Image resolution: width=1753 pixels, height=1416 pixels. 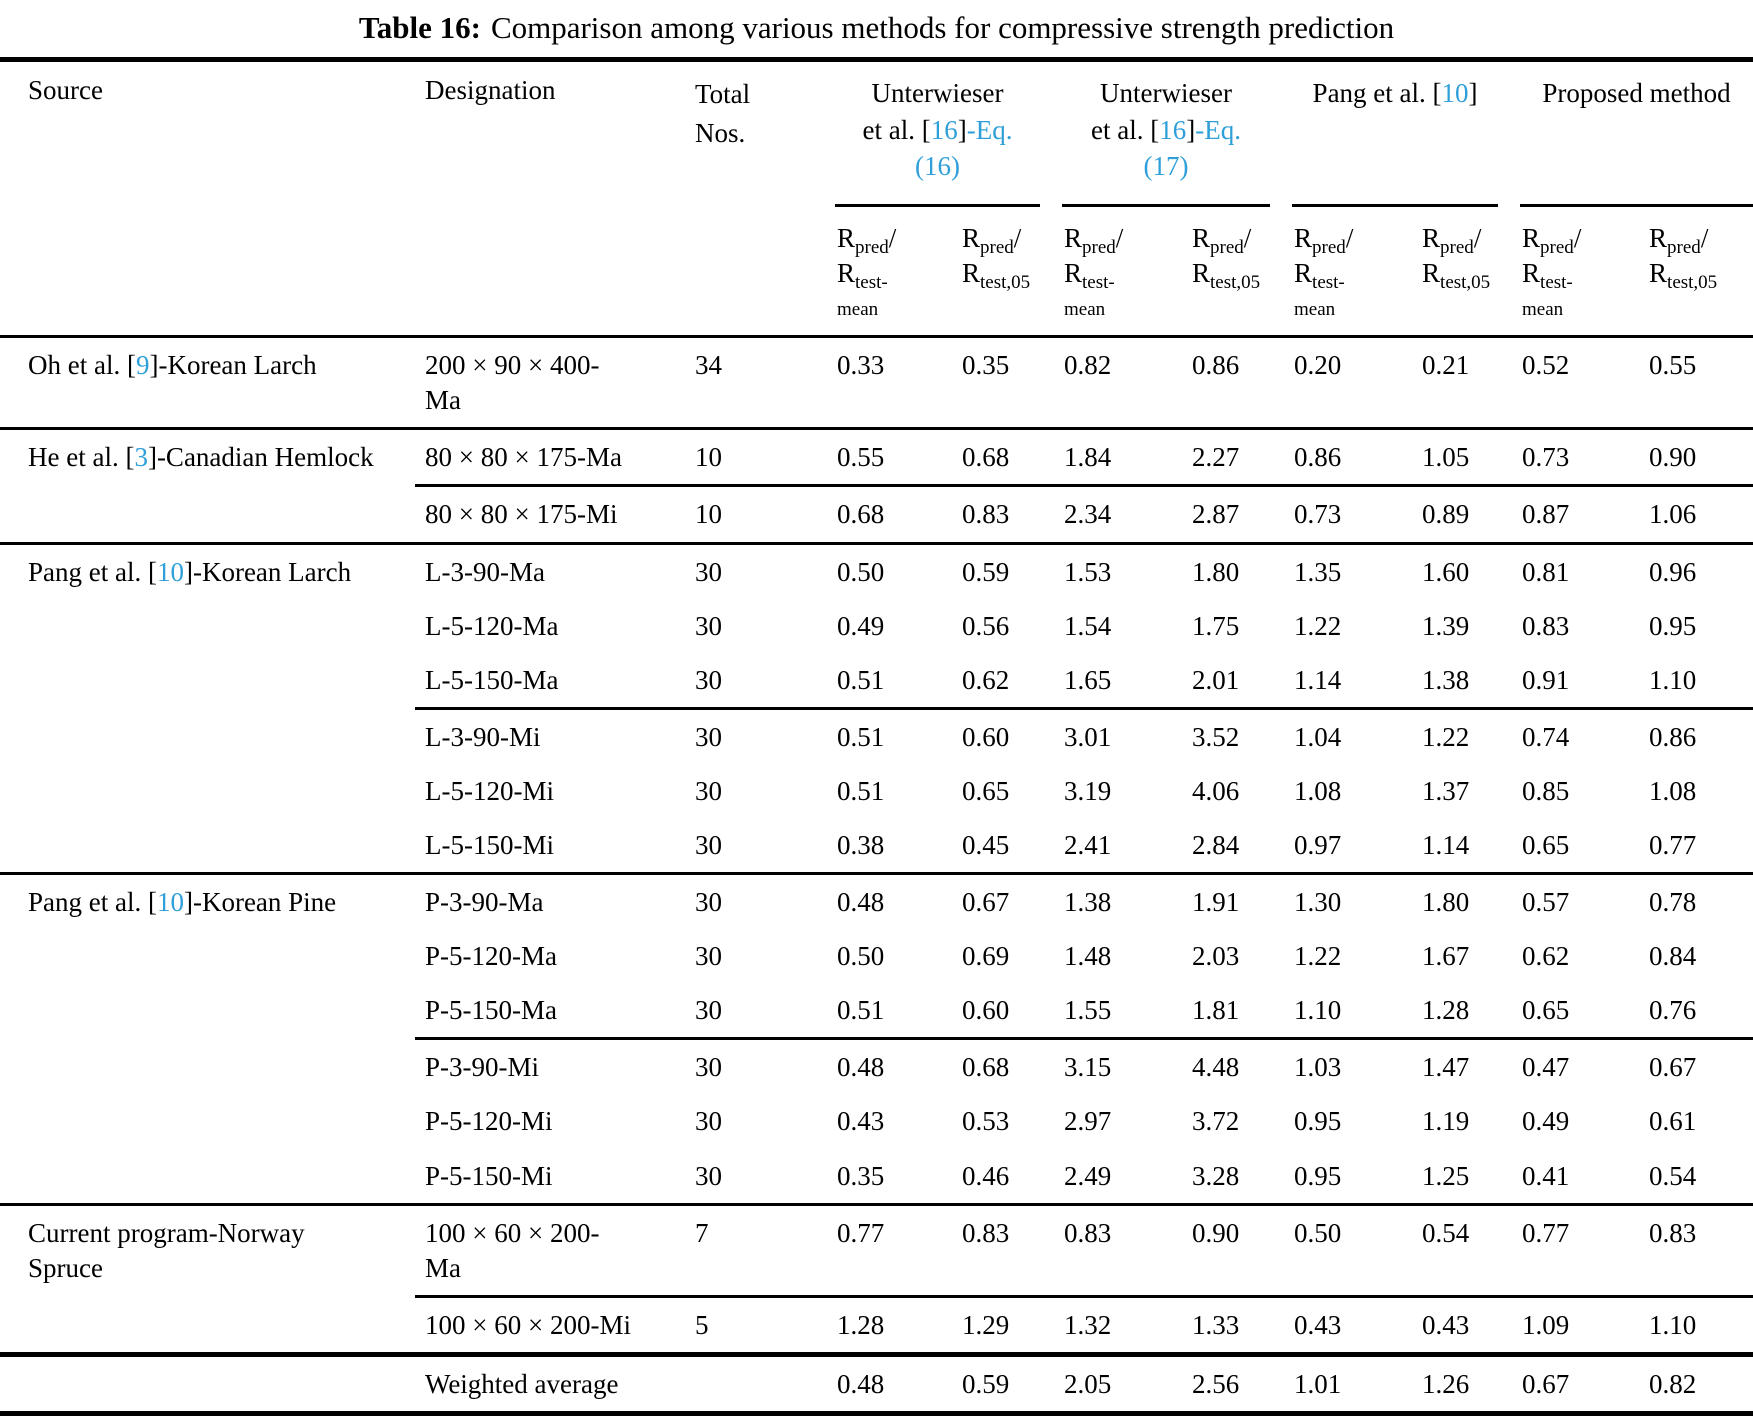 What do you see at coordinates (552, 1066) in the screenshot?
I see `row-designation: P-3-90-Mi` at bounding box center [552, 1066].